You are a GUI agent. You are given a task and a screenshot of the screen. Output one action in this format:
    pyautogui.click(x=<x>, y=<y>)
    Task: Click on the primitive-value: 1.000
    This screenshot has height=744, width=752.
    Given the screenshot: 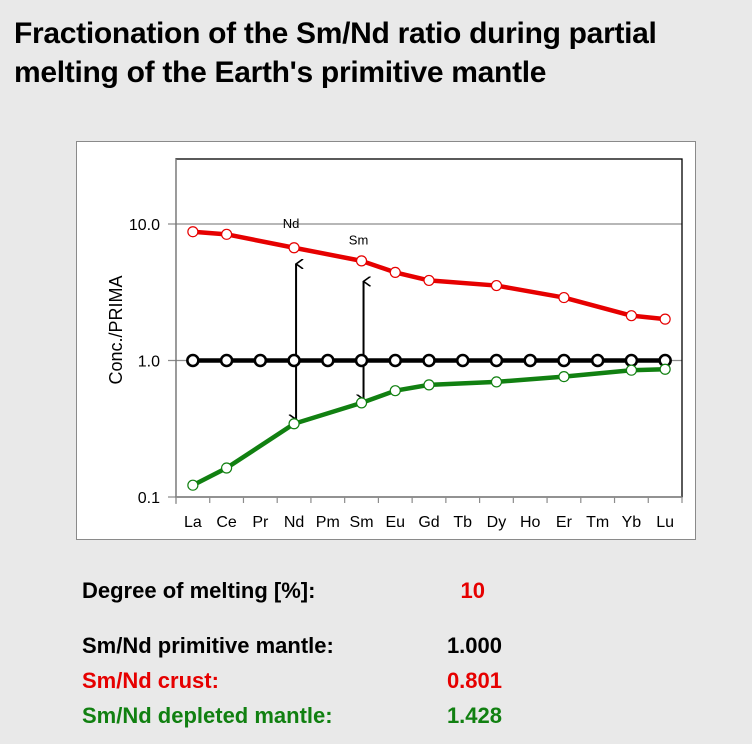 What is the action you would take?
    pyautogui.click(x=474, y=645)
    